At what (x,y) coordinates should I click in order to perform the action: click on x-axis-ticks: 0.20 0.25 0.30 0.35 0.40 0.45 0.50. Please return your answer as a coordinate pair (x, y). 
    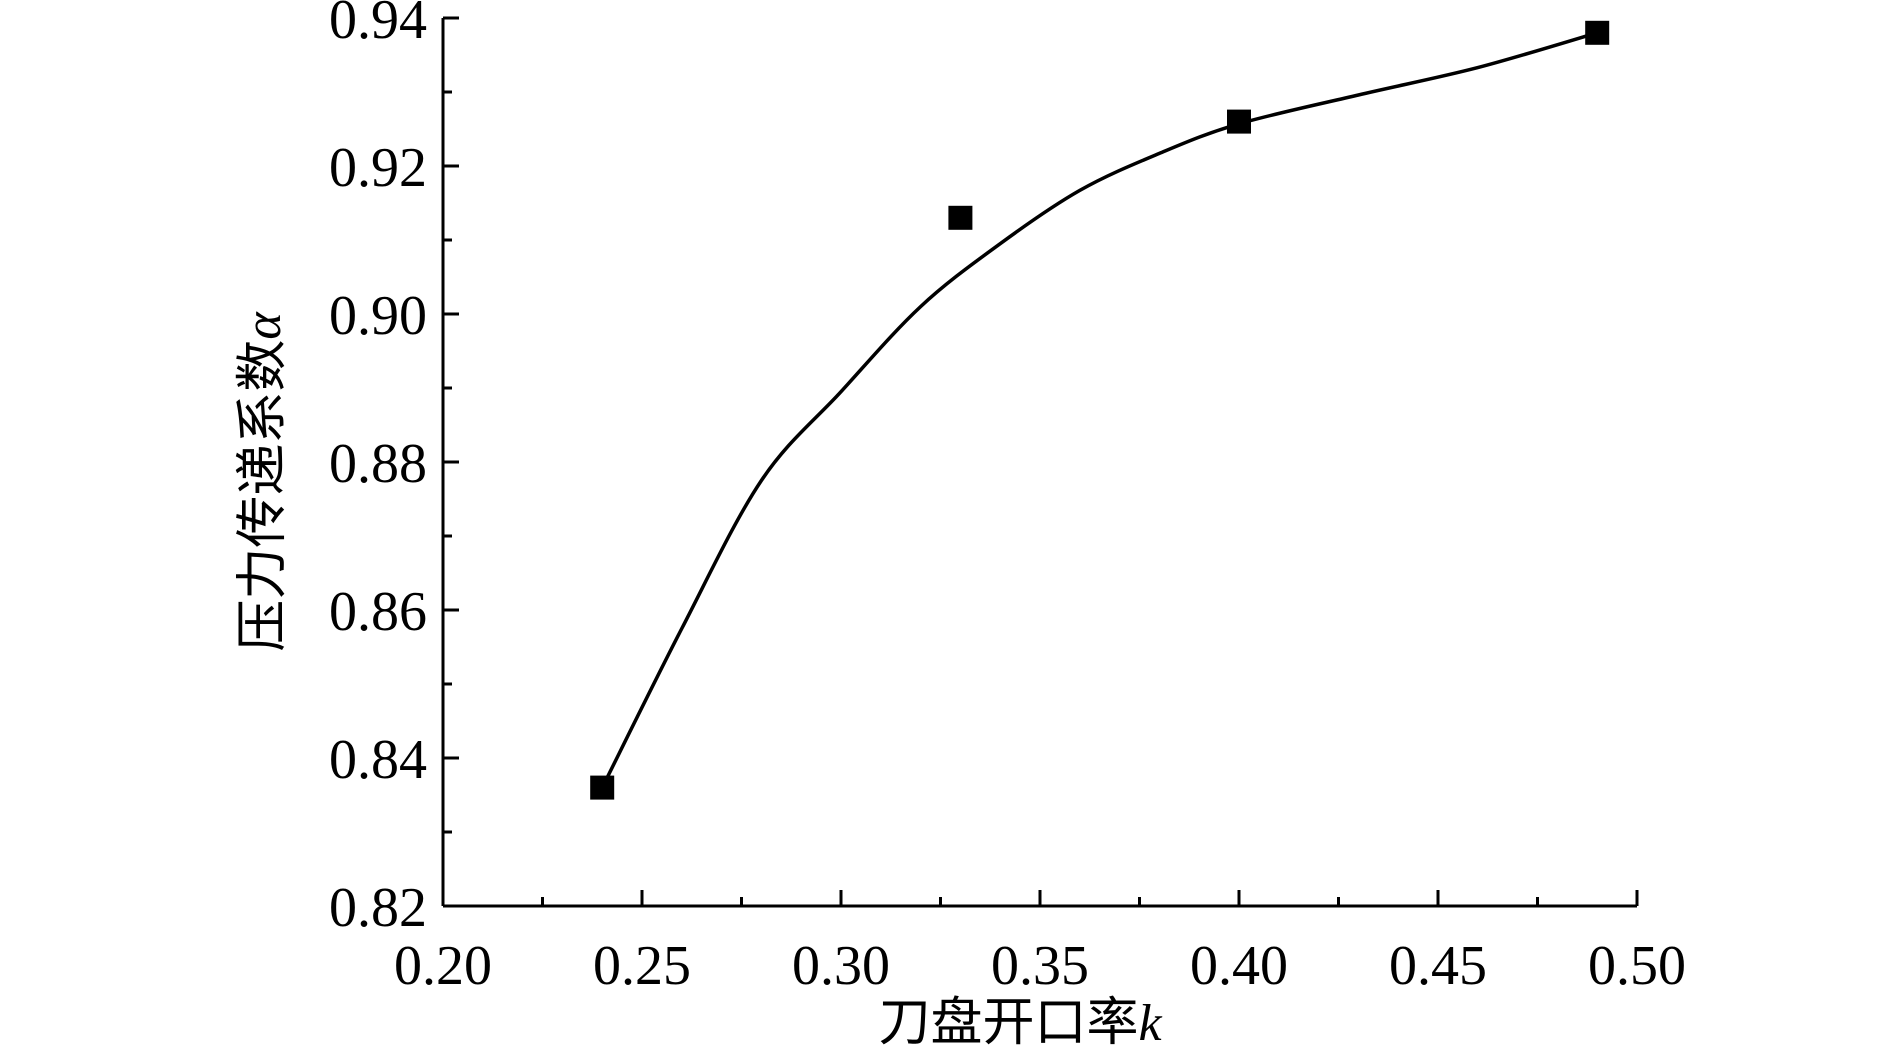
    Looking at the image, I should click on (1040, 943).